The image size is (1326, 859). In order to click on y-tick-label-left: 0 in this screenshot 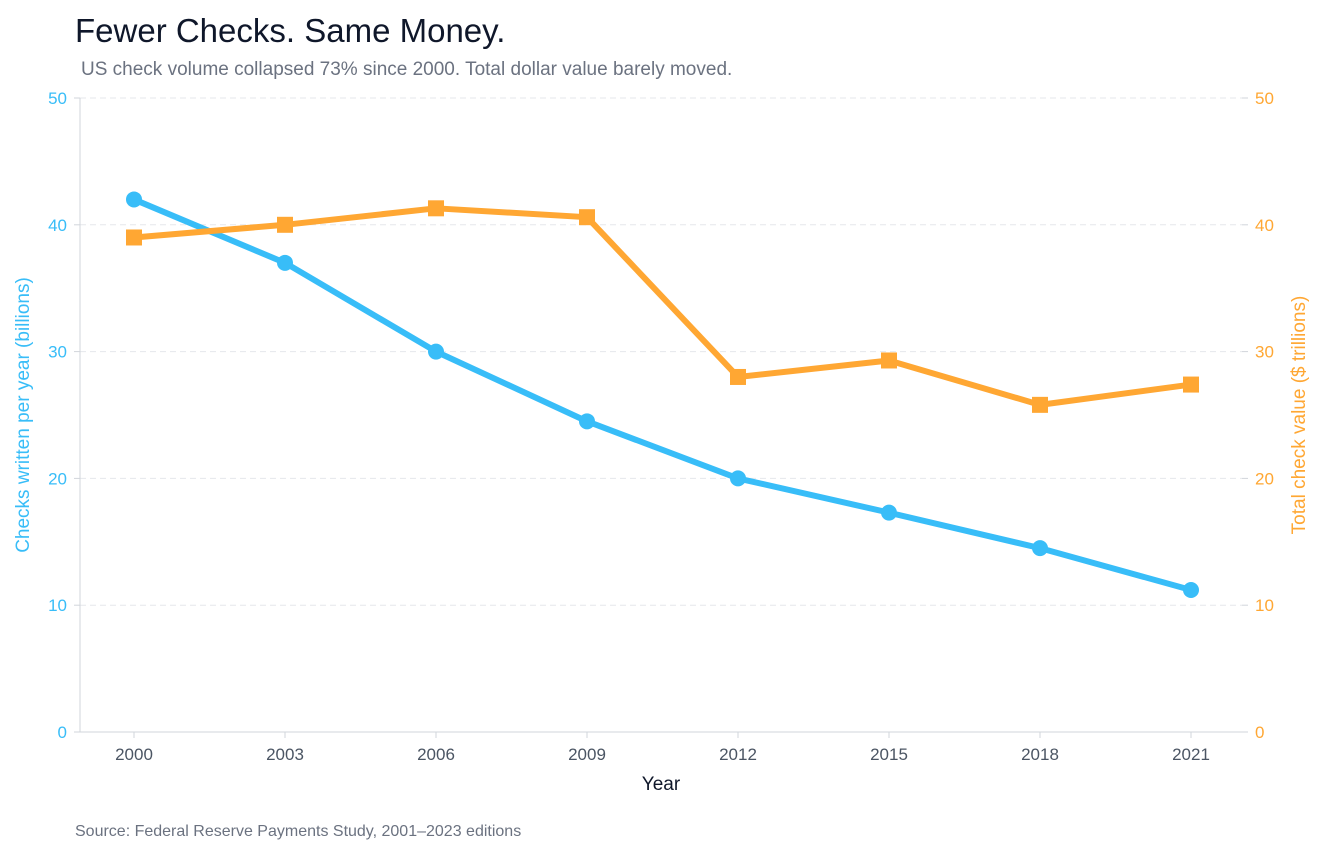, I will do `click(62, 732)`.